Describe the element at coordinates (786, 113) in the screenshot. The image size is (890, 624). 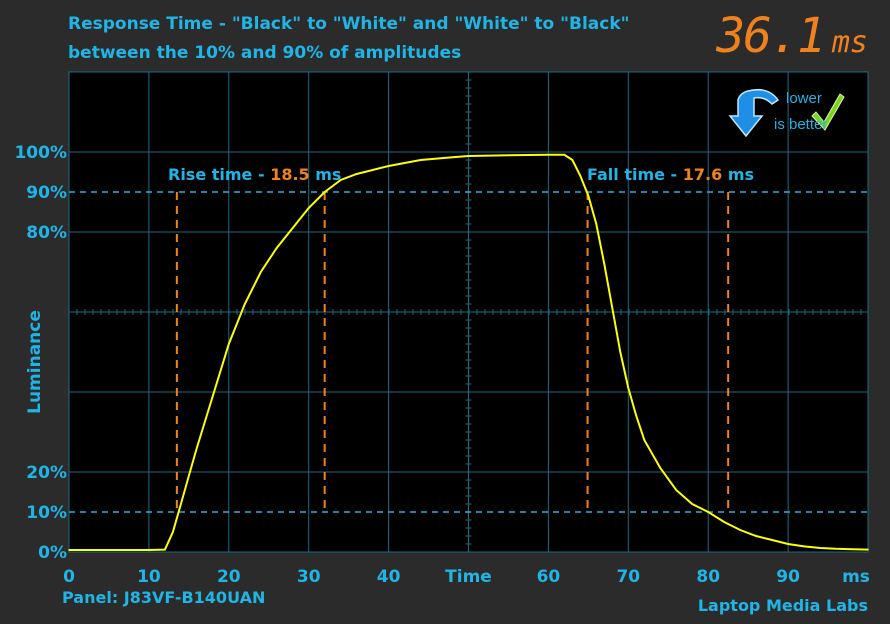
I see `badge-icons` at that location.